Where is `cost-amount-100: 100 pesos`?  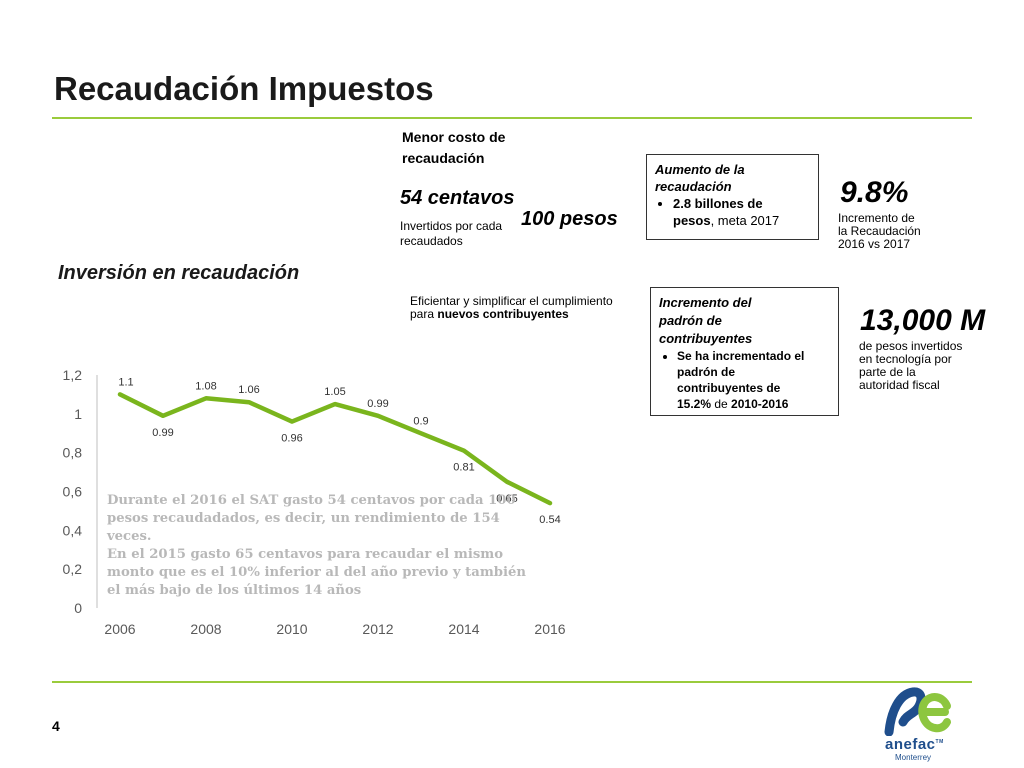
cost-amount-100: 100 pesos is located at coordinates (569, 219).